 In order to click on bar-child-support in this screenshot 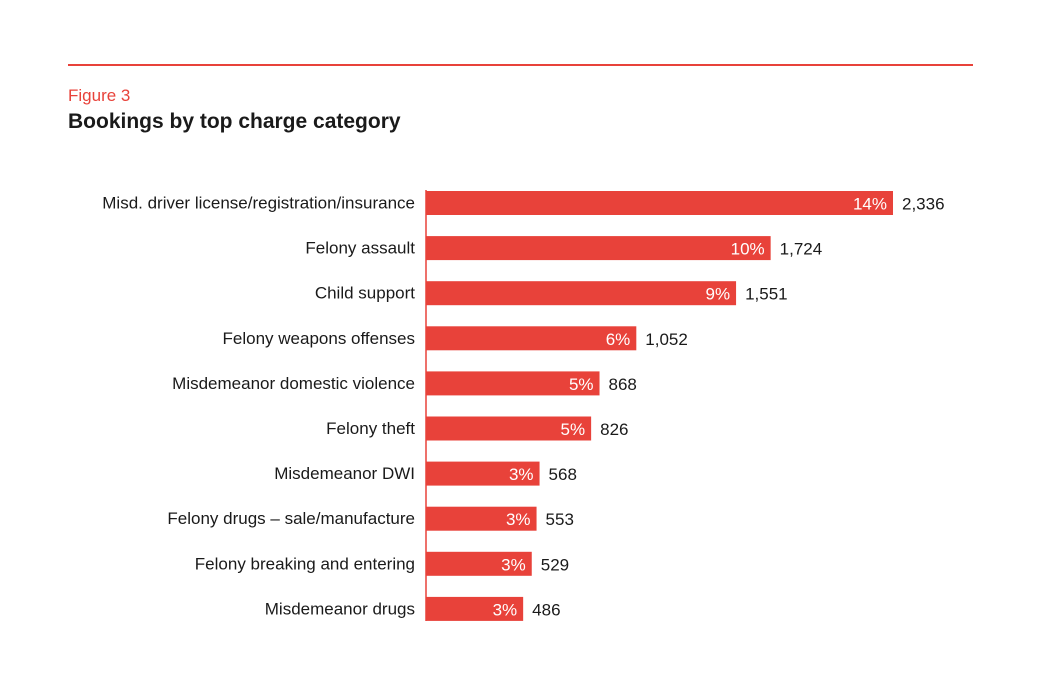, I will do `click(581, 293)`.